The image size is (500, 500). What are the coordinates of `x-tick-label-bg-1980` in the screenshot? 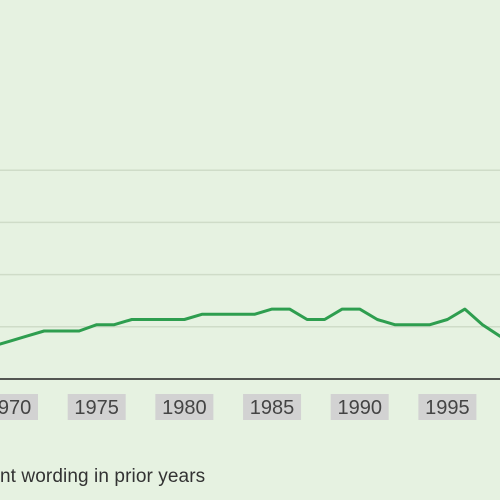 It's located at (184, 407).